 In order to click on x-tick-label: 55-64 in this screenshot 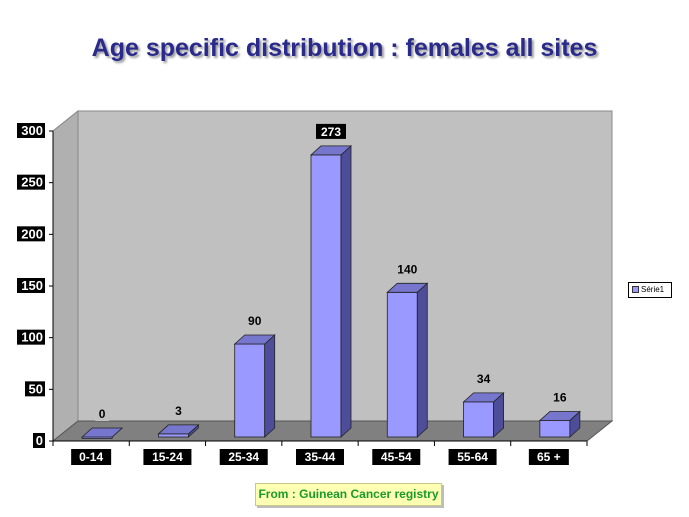, I will do `click(472, 457)`.